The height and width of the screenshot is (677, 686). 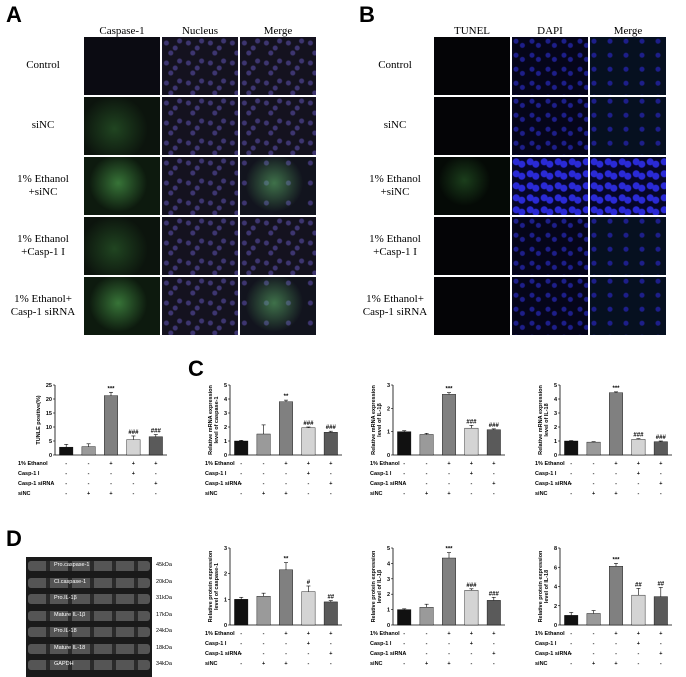 What do you see at coordinates (547, 419) in the screenshot?
I see `y-axis-label-line: level of IL-18` at bounding box center [547, 419].